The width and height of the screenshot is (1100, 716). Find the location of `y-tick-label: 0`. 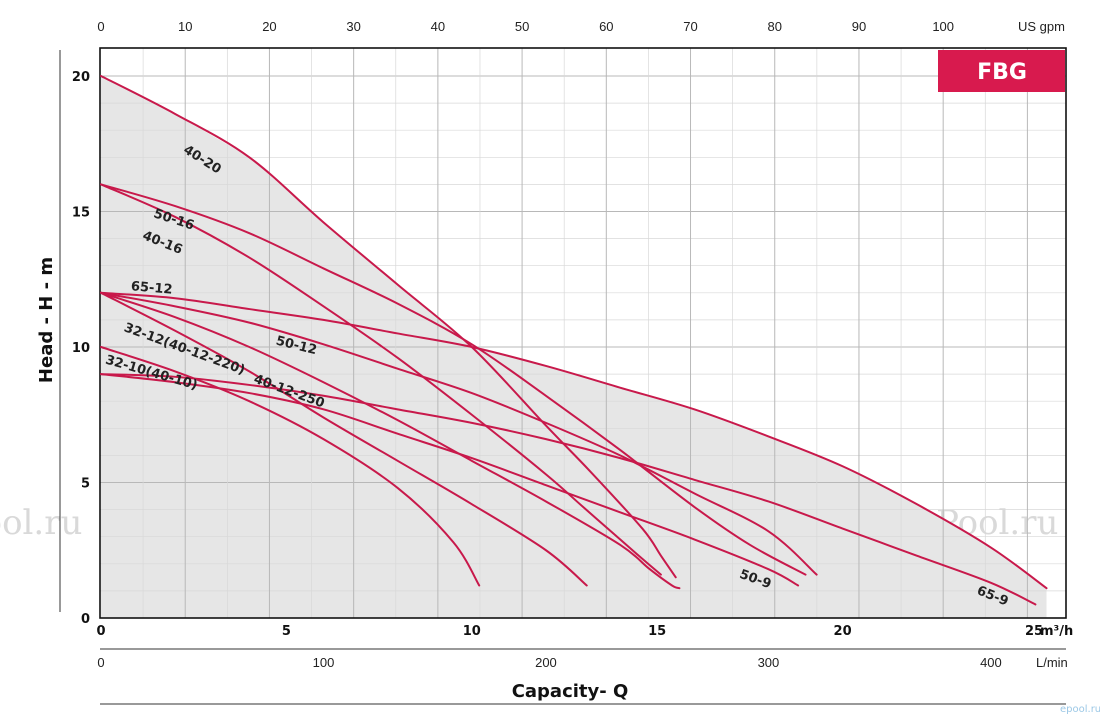

y-tick-label: 0 is located at coordinates (85, 619).